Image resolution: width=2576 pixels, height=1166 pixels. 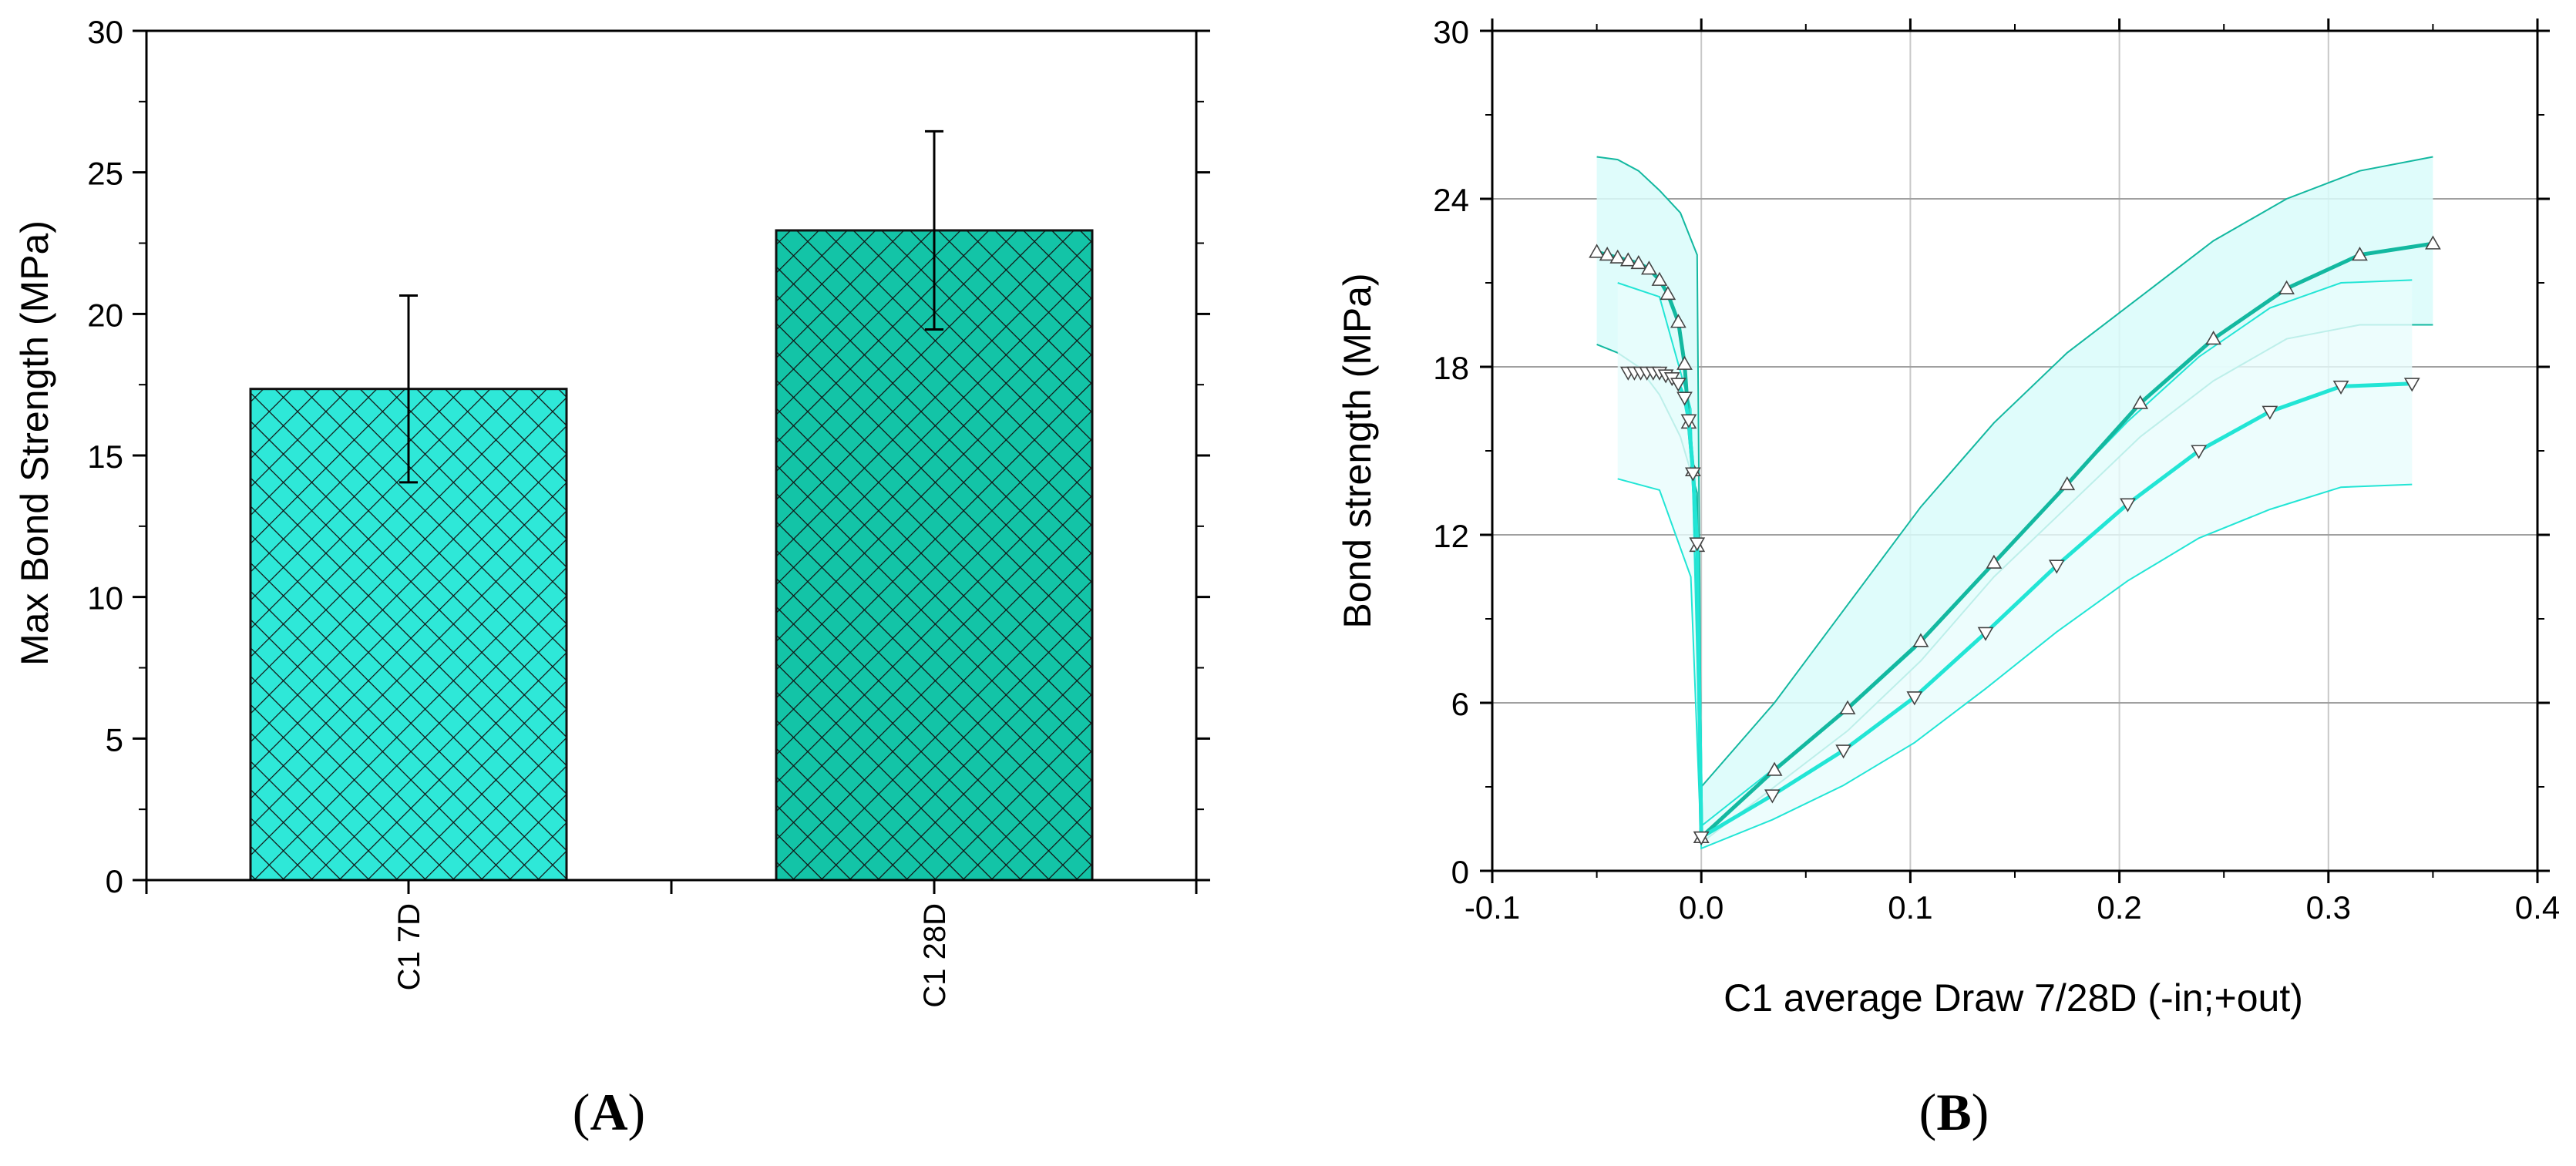 What do you see at coordinates (609, 1112) in the screenshot?
I see `panel-label-a: (A)` at bounding box center [609, 1112].